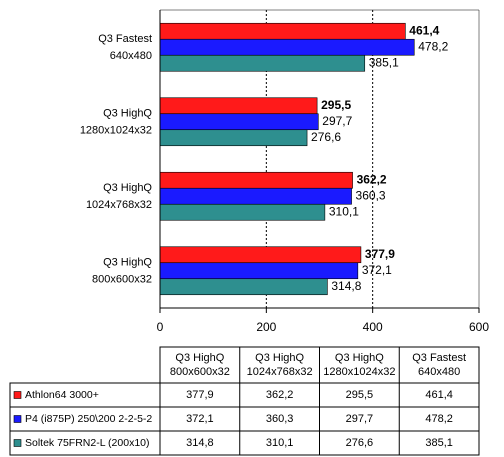  What do you see at coordinates (87, 443) in the screenshot?
I see `legend-label: Soltek 75FRN2-L (200x10)` at bounding box center [87, 443].